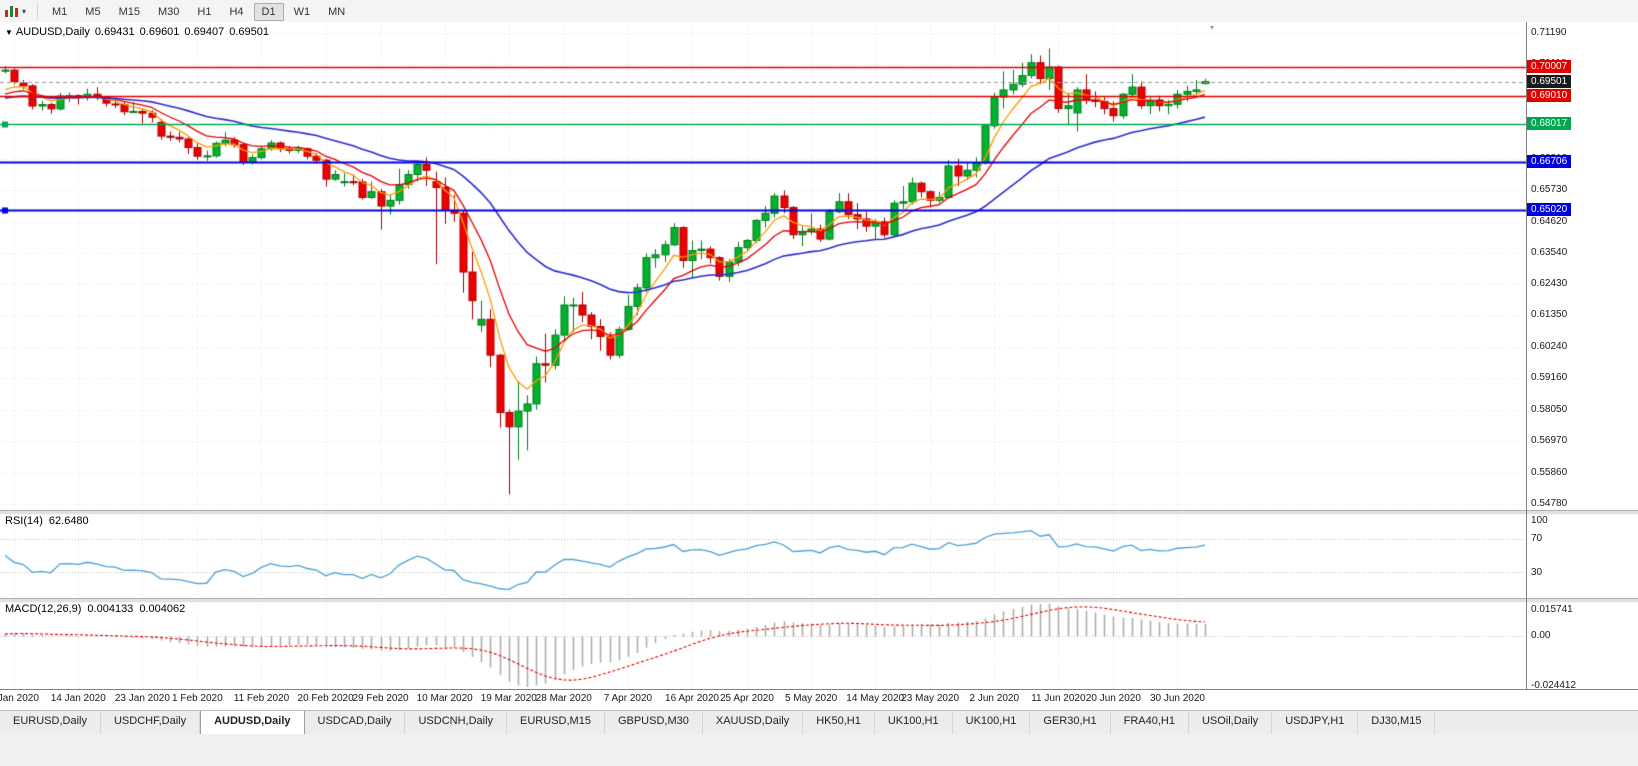 The height and width of the screenshot is (766, 1638). Describe the element at coordinates (1539, 520) in the screenshot. I see `rsi-axis-label: 100` at that location.